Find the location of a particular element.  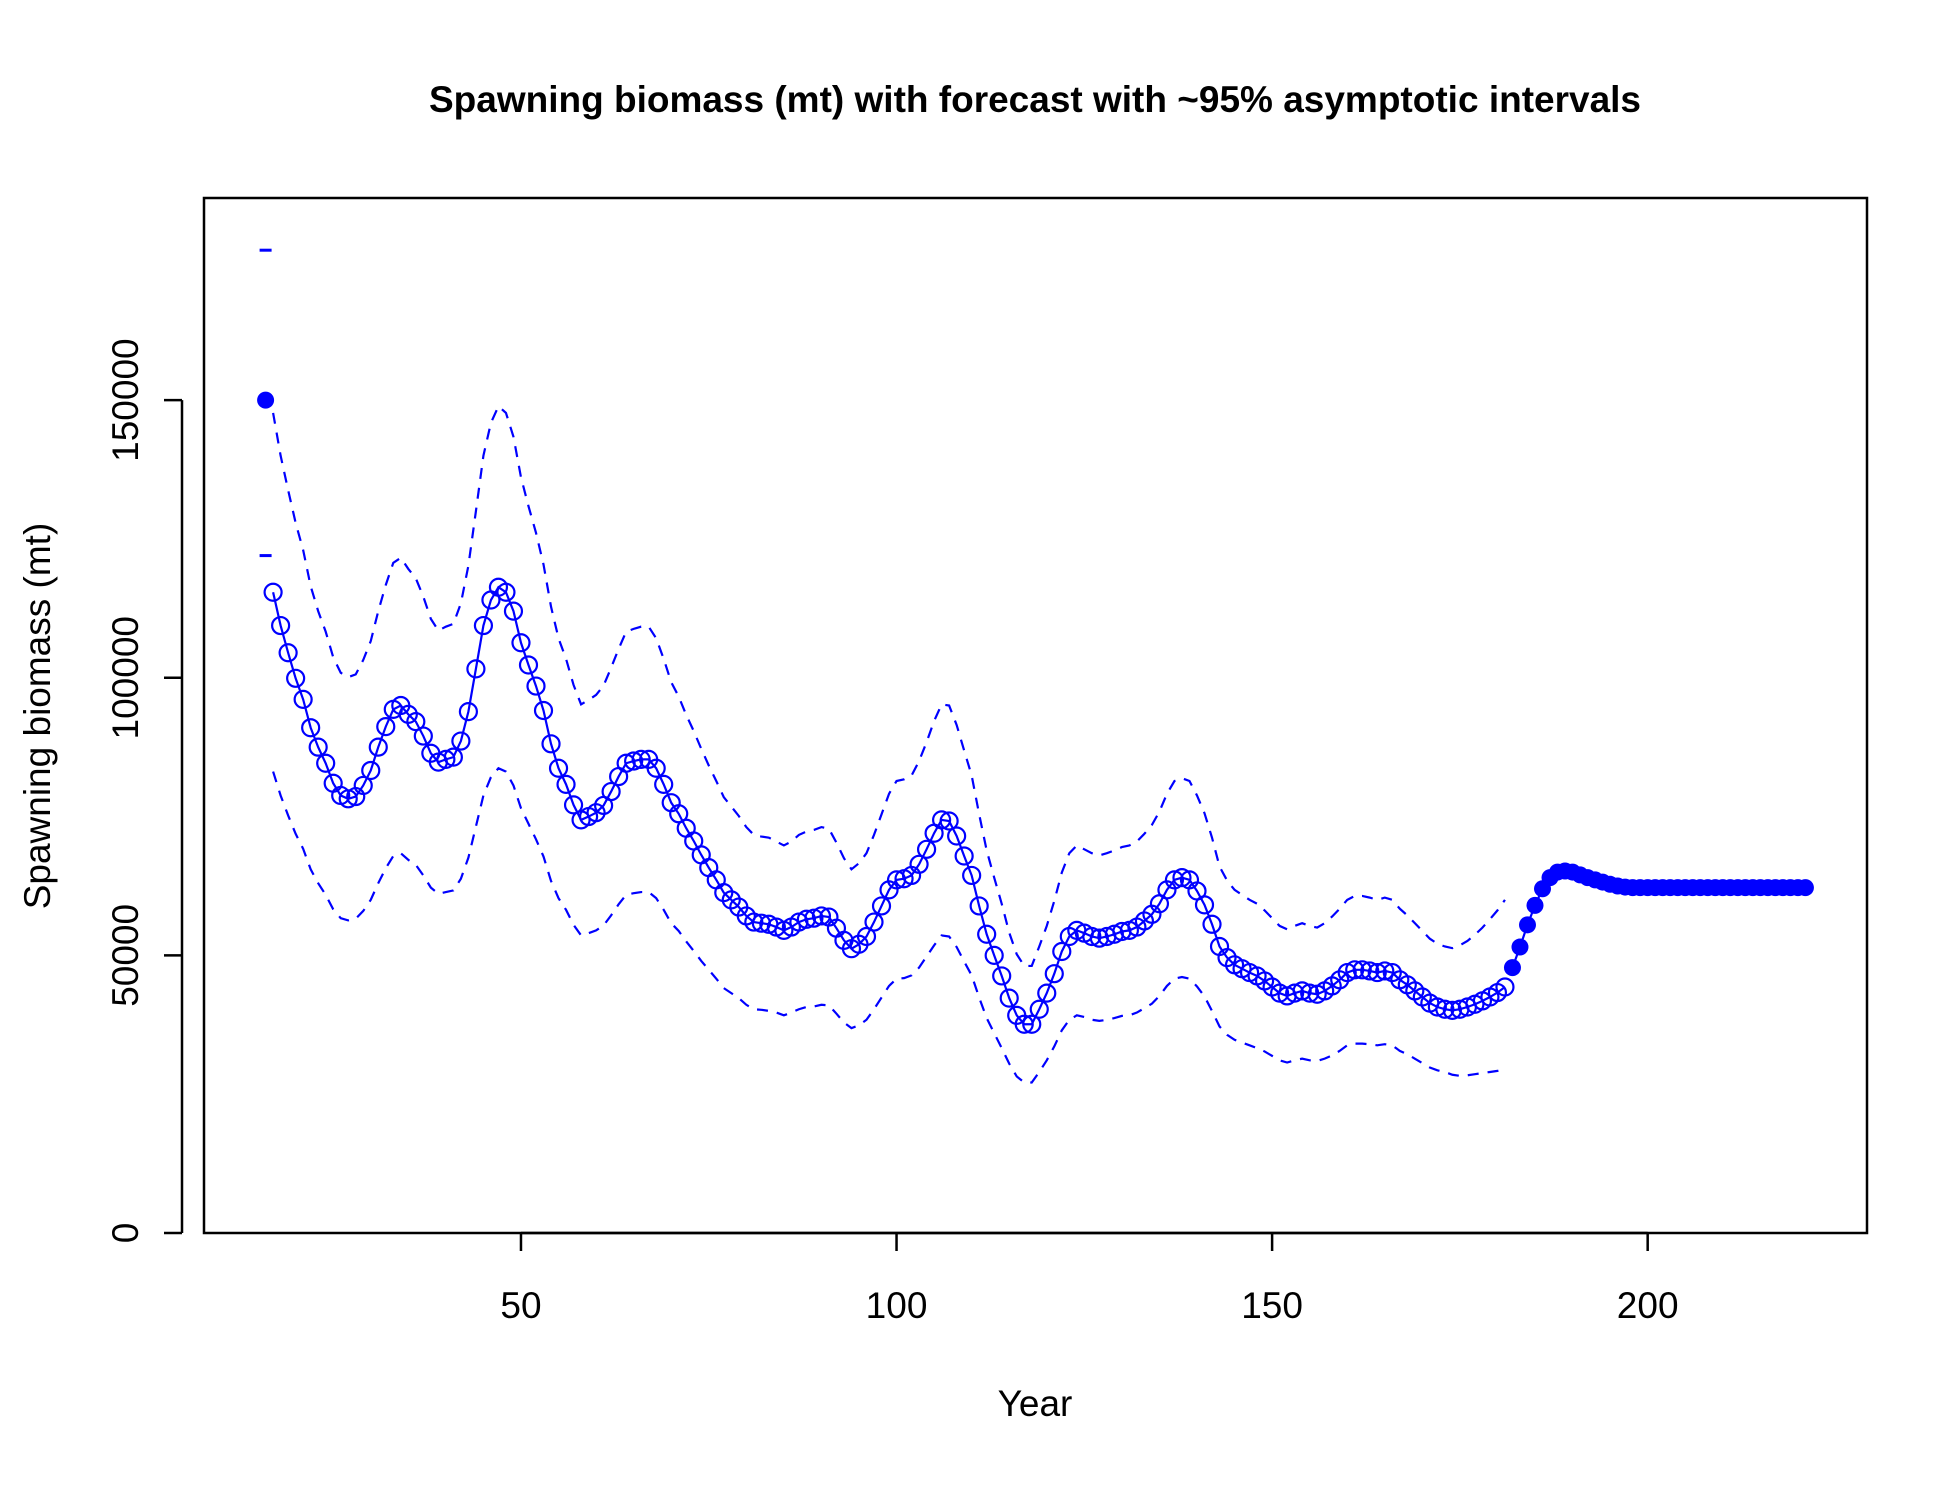

x-tick-label: 150 is located at coordinates (1272, 1305).